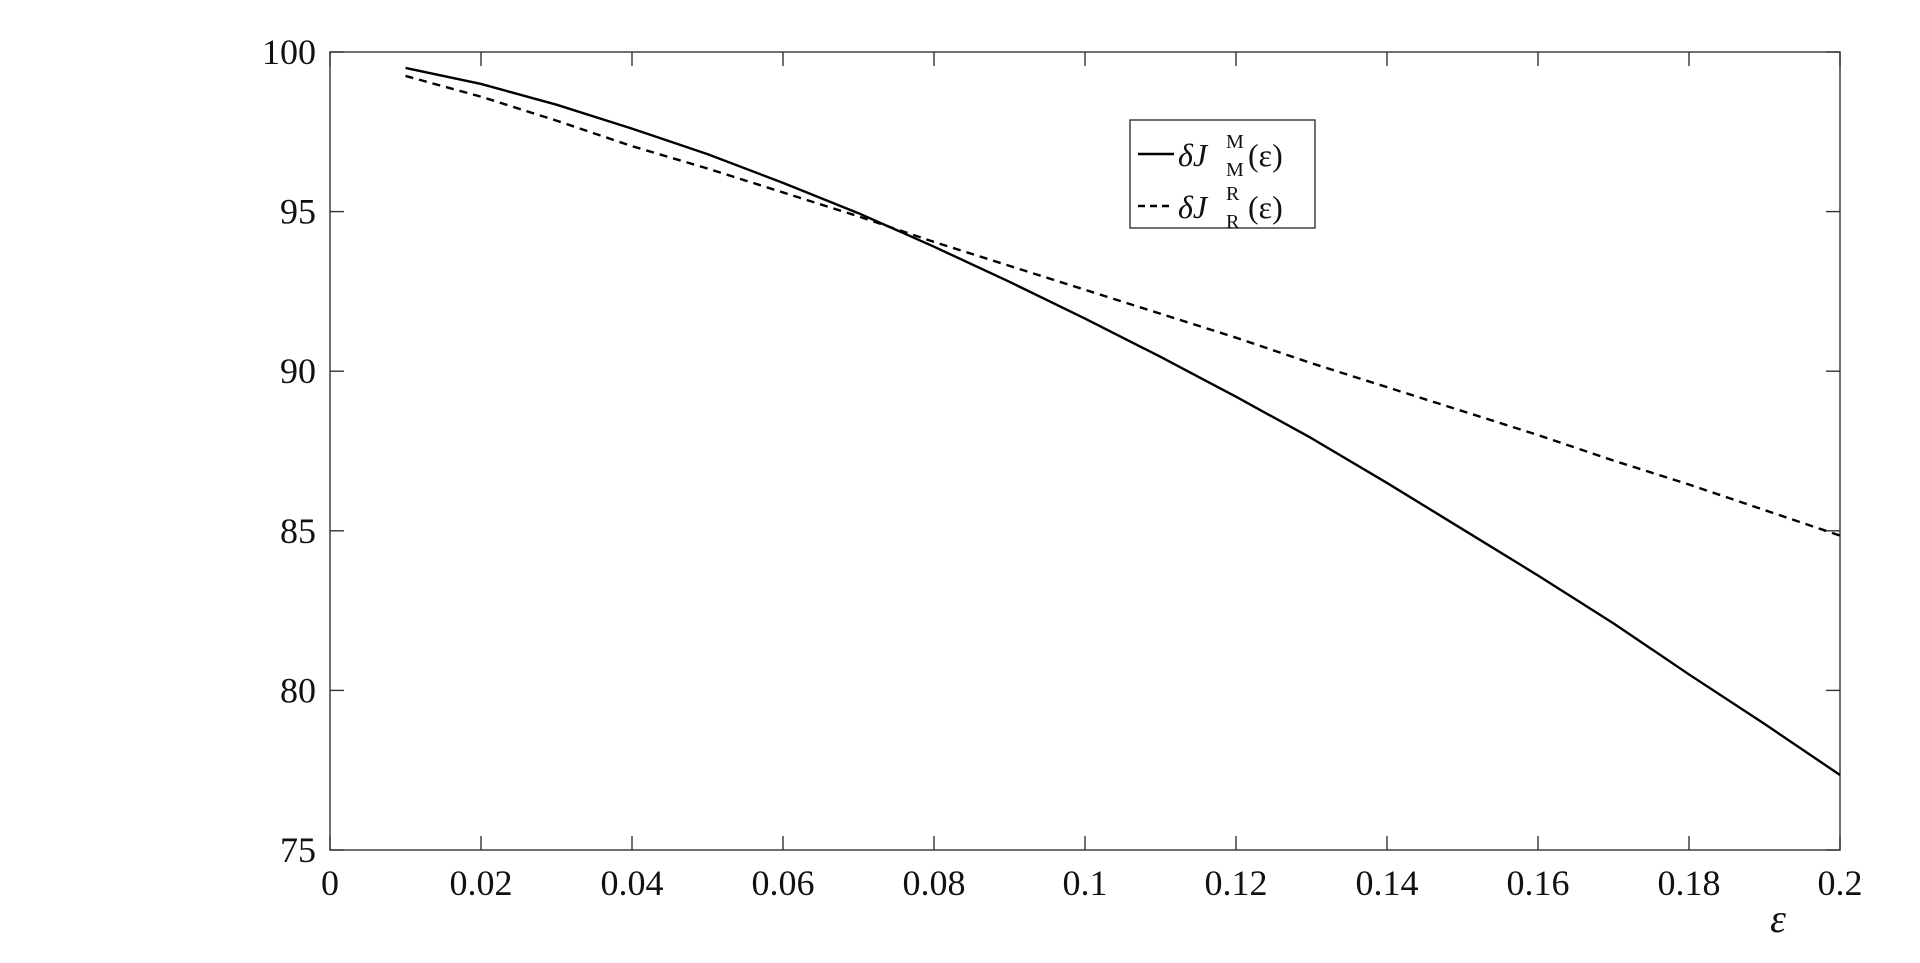 The width and height of the screenshot is (1920, 963). What do you see at coordinates (330, 883) in the screenshot?
I see `x-tick-label: 0` at bounding box center [330, 883].